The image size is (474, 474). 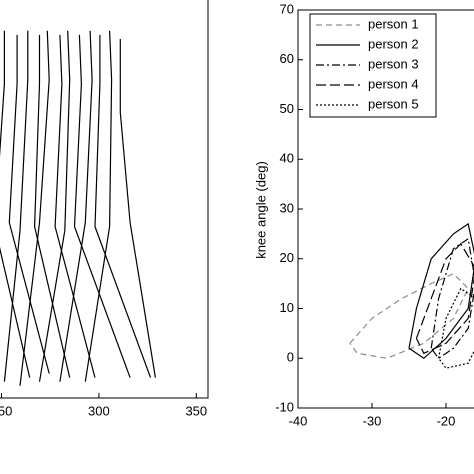 What do you see at coordinates (284, 406) in the screenshot?
I see `y-tick-label: -10` at bounding box center [284, 406].